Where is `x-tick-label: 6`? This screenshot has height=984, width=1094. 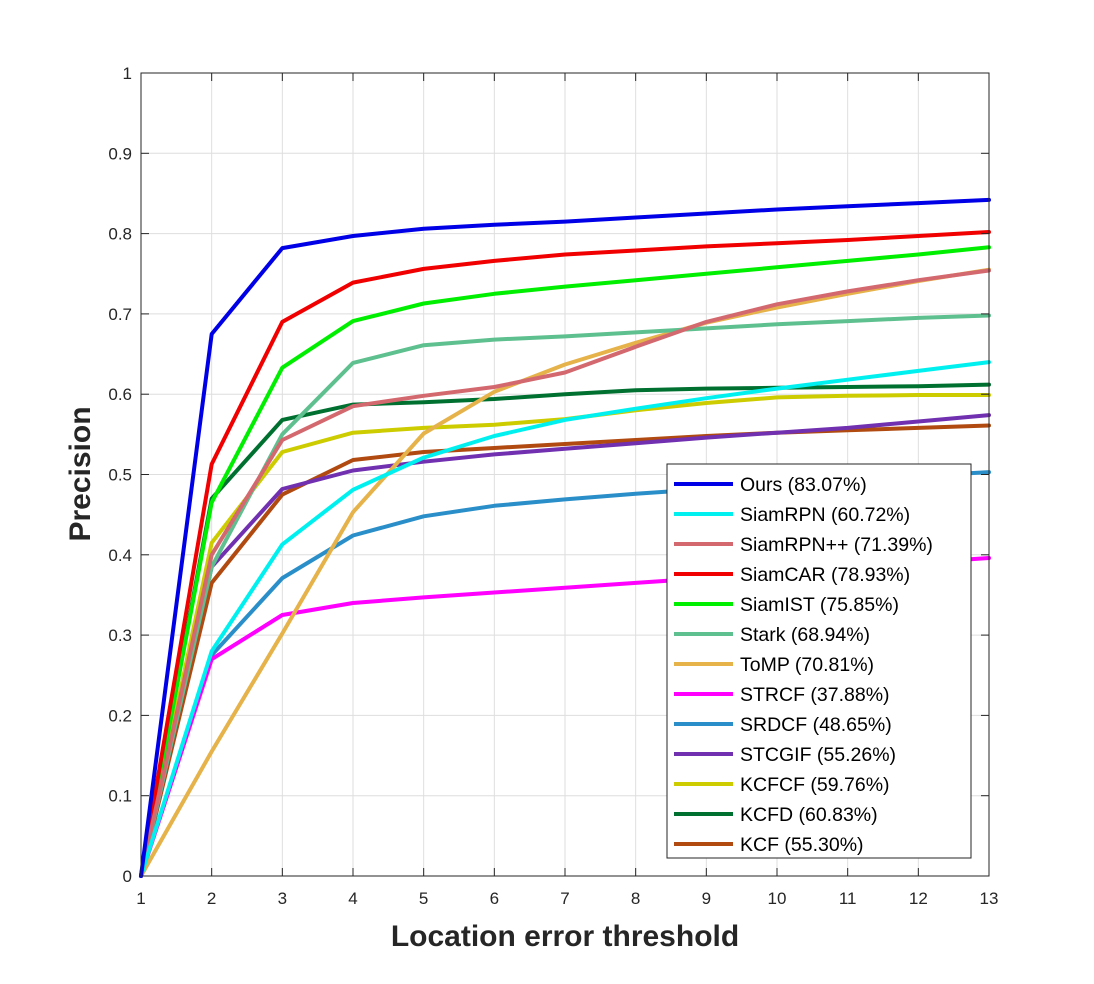 x-tick-label: 6 is located at coordinates (494, 898).